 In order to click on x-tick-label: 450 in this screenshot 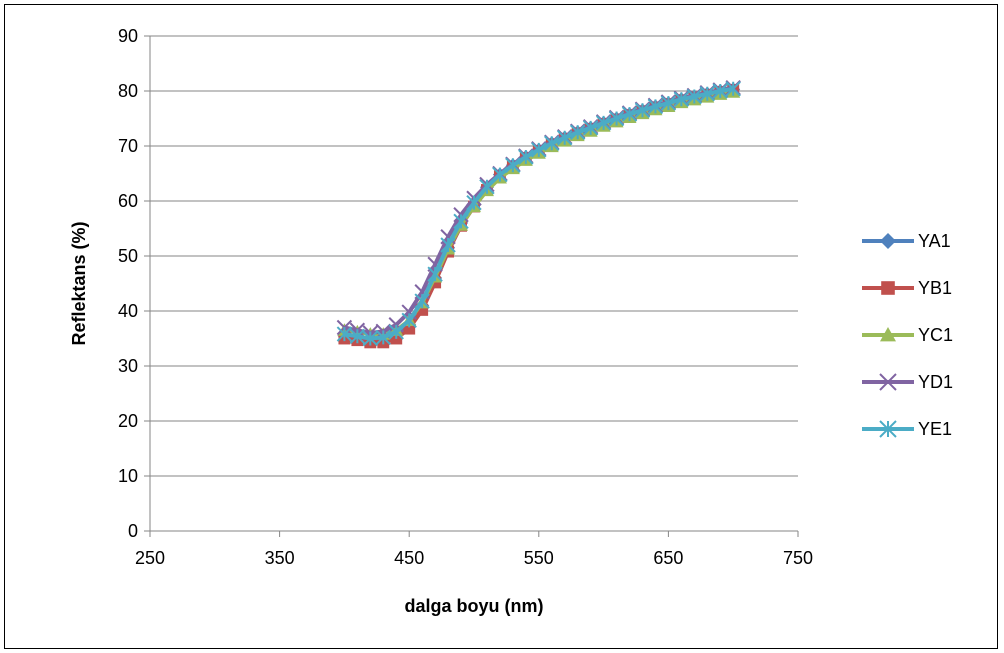, I will do `click(409, 558)`.